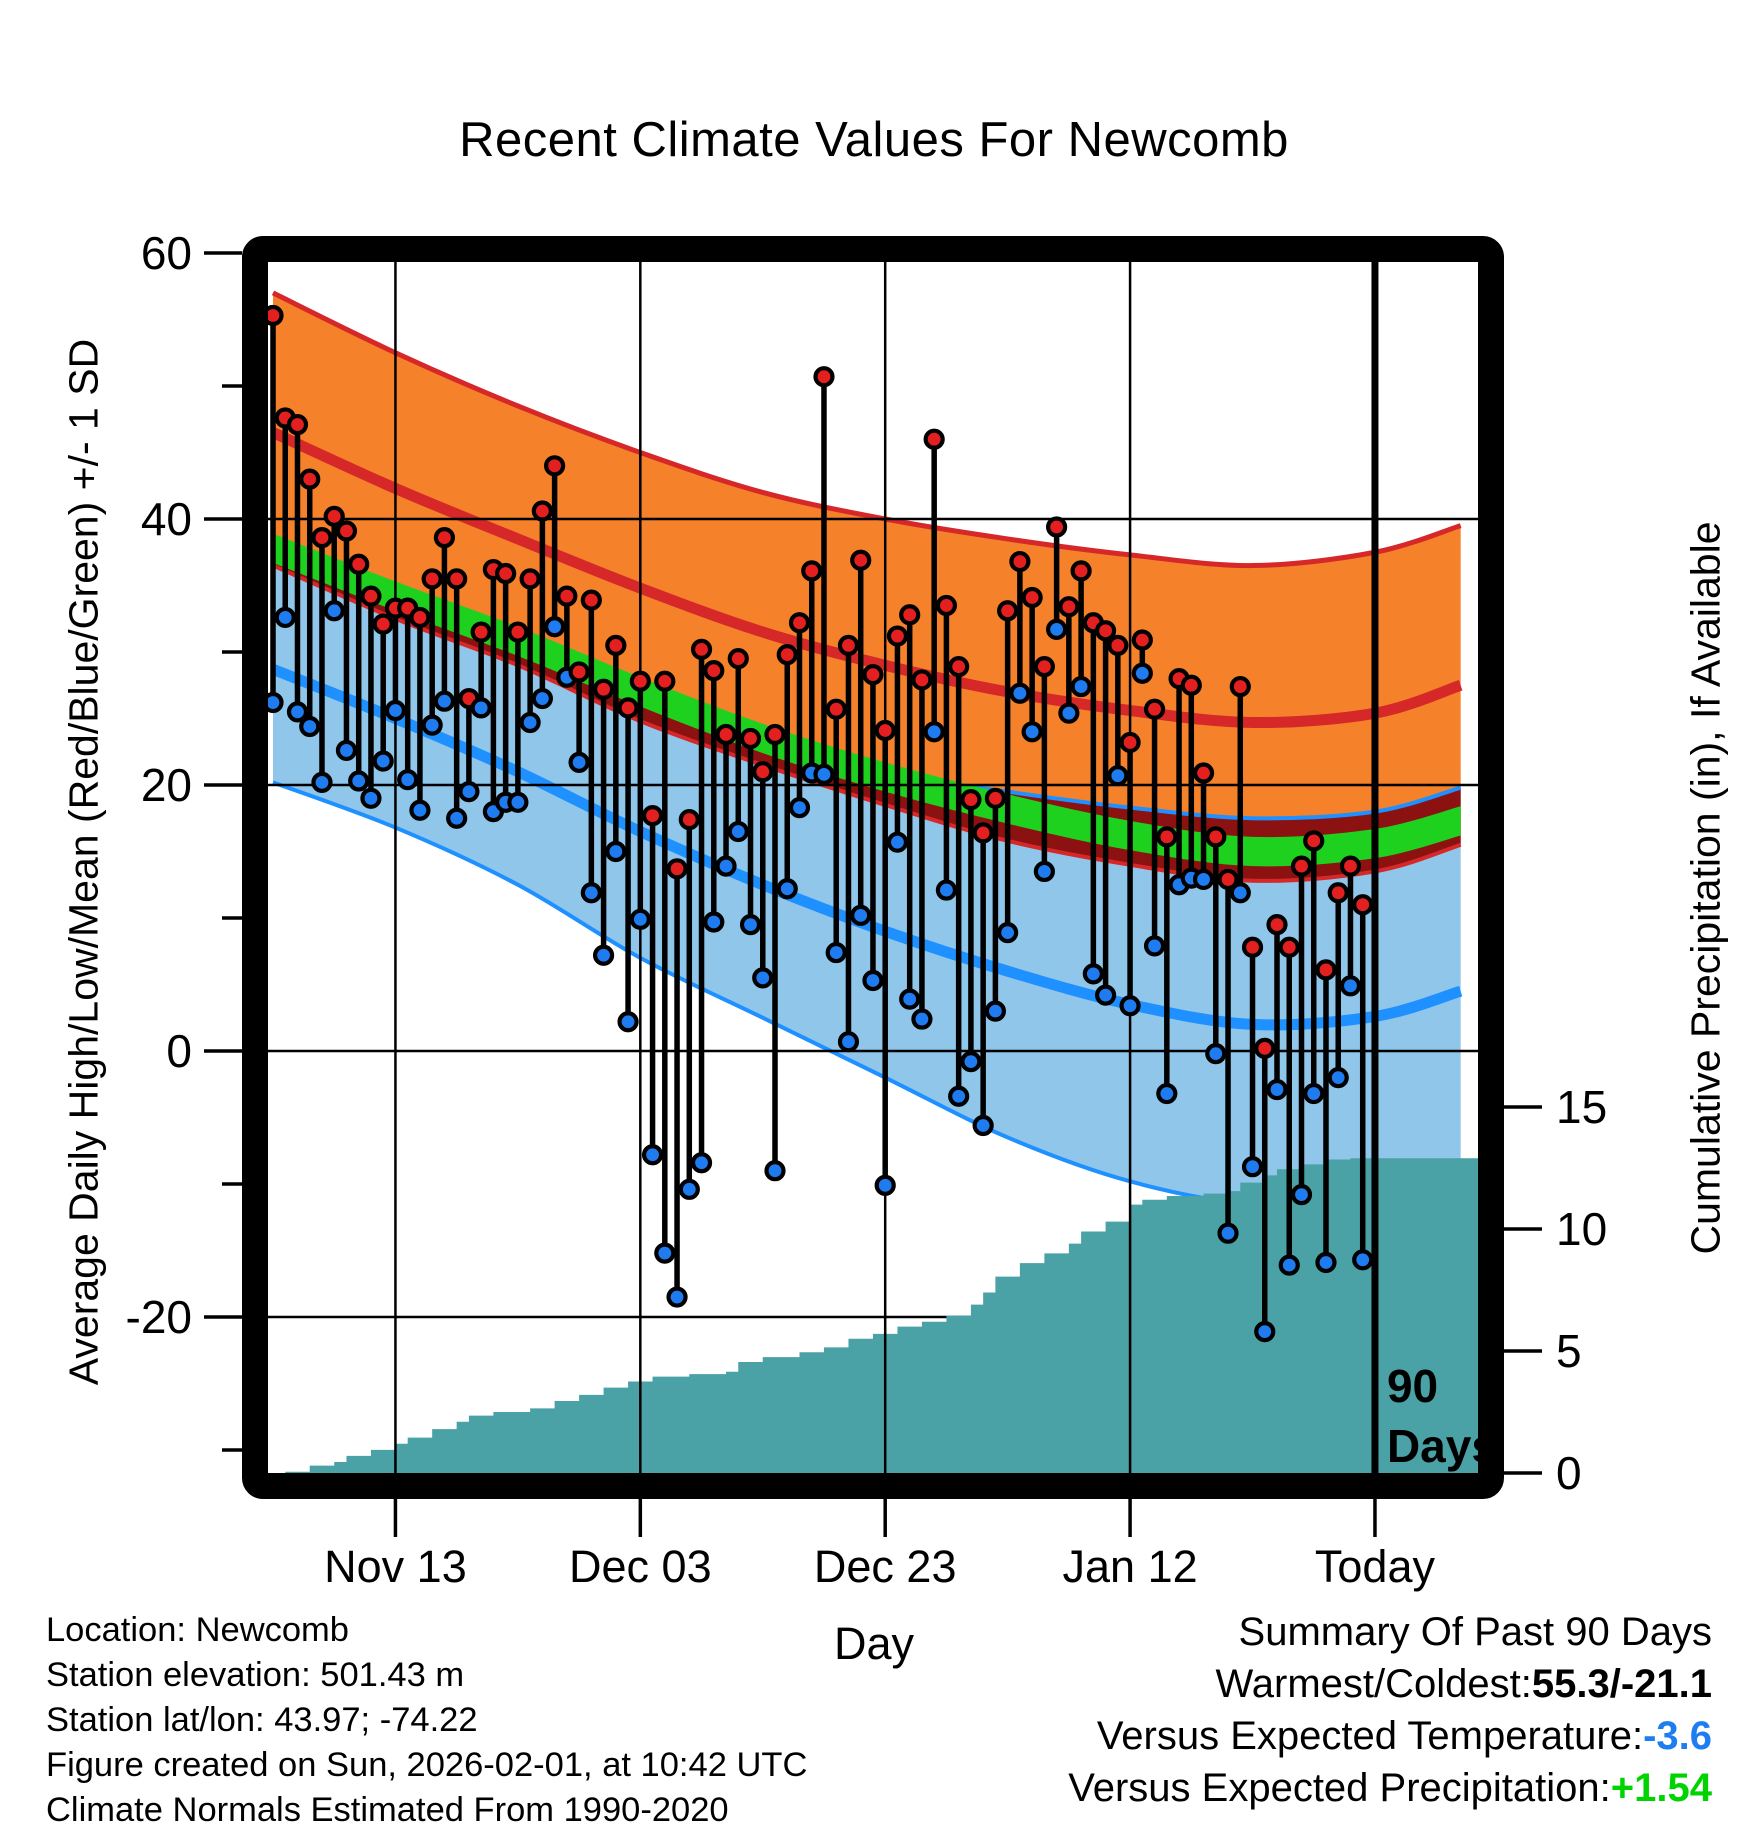 The height and width of the screenshot is (1833, 1748). What do you see at coordinates (874, 1643) in the screenshot?
I see `x-axis-title: Day` at bounding box center [874, 1643].